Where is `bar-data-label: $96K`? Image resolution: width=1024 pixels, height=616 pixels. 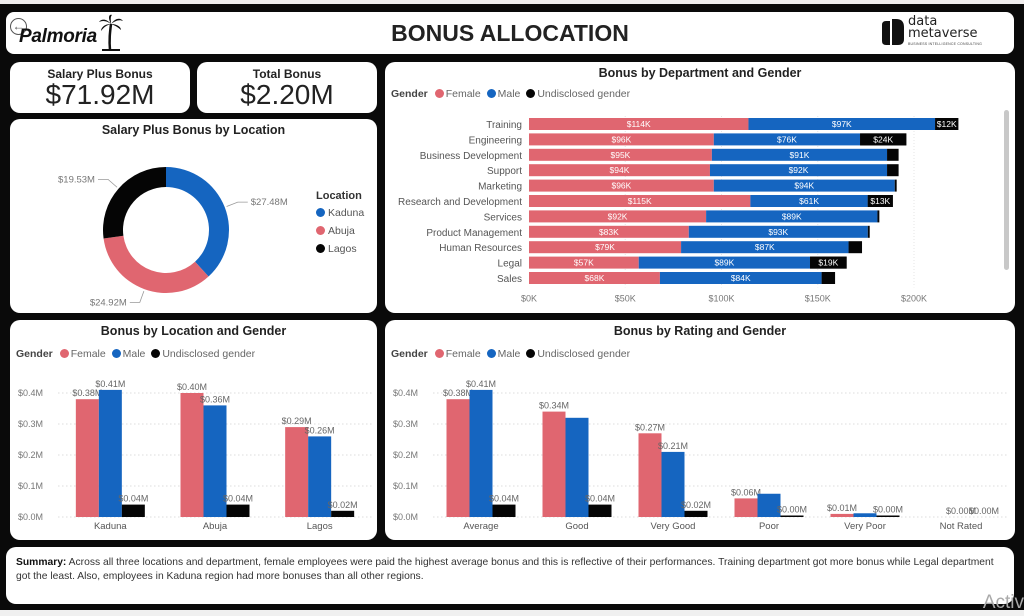 bar-data-label: $96K is located at coordinates (621, 139).